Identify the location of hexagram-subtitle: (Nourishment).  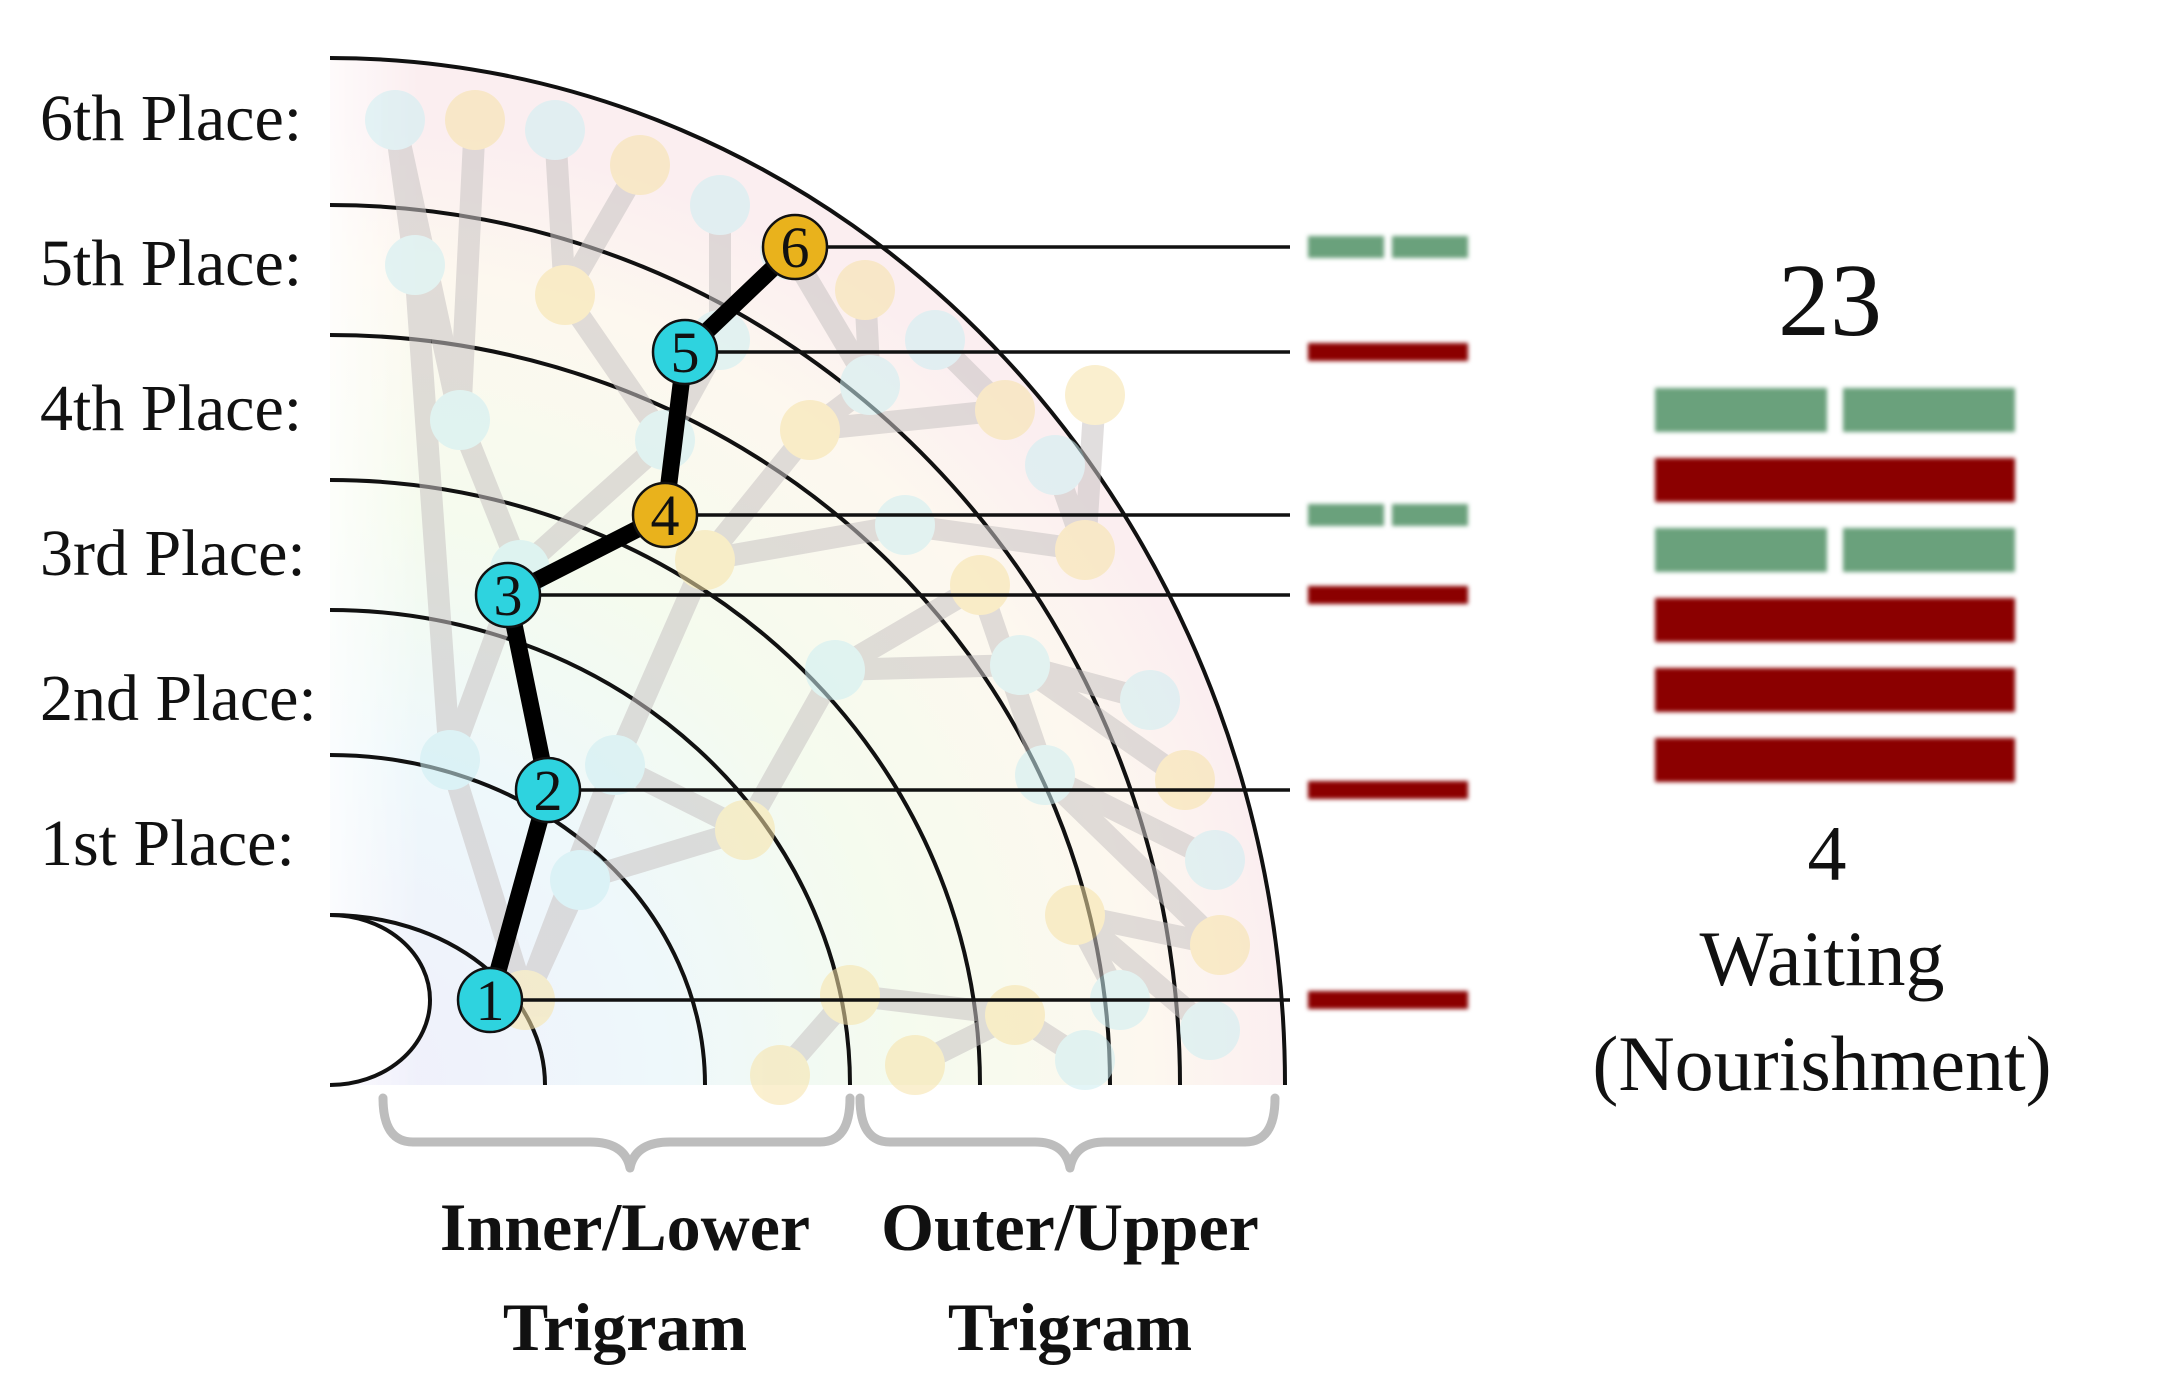
(1821, 1063).